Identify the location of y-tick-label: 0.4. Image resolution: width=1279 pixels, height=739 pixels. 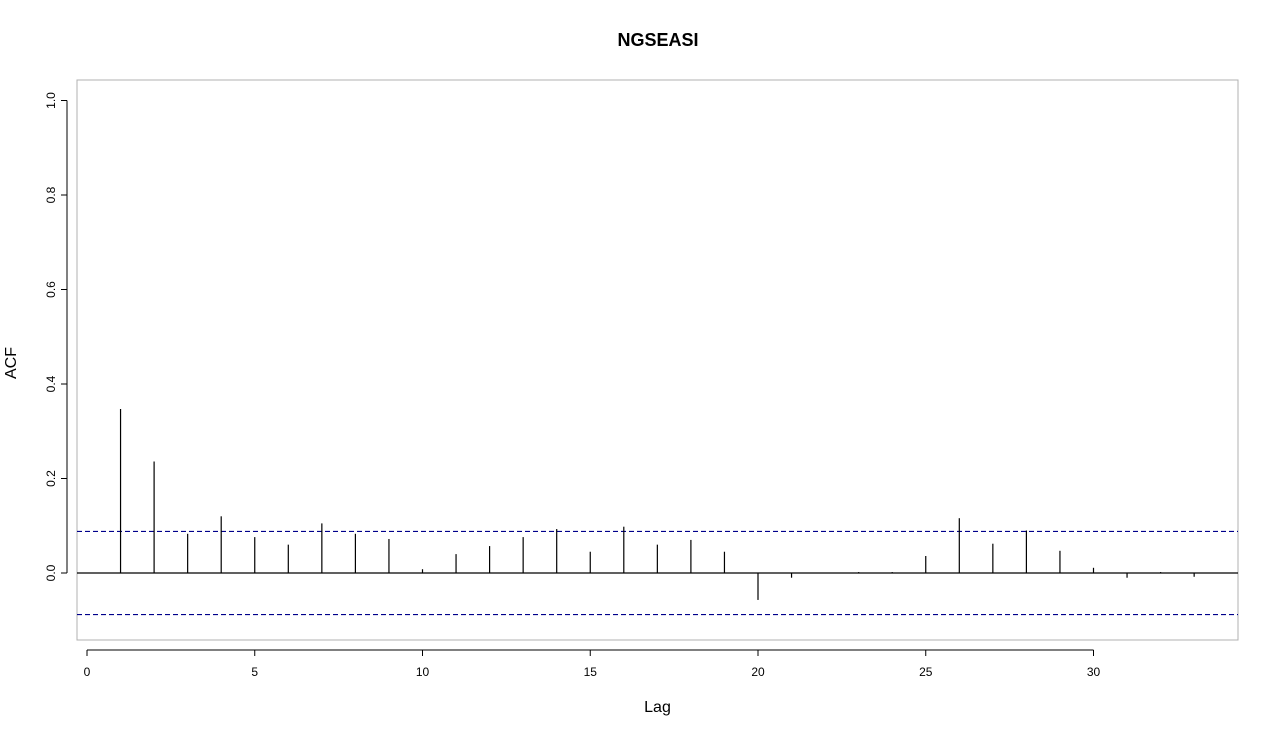
(51, 383).